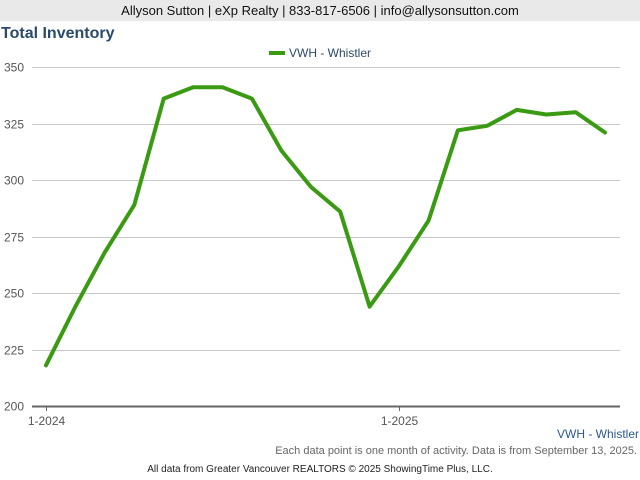  Describe the element at coordinates (330, 53) in the screenshot. I see `legend-label: VWH - Whistler` at that location.